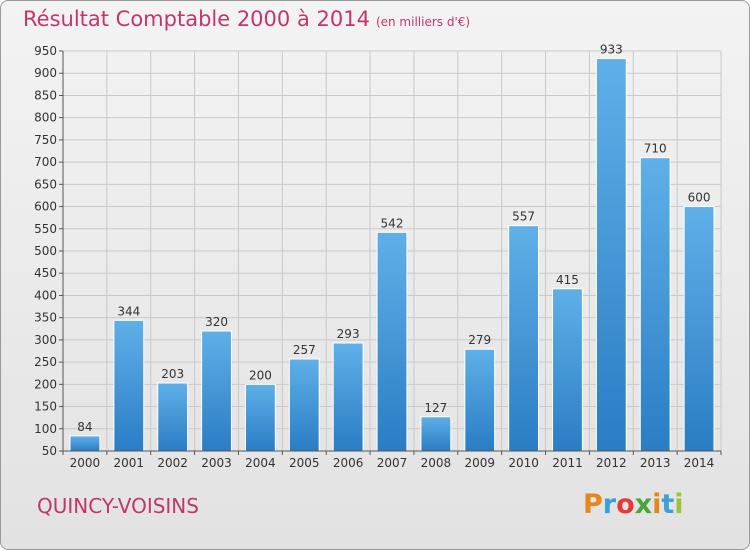  What do you see at coordinates (45, 429) in the screenshot?
I see `y-tick-label: 100` at bounding box center [45, 429].